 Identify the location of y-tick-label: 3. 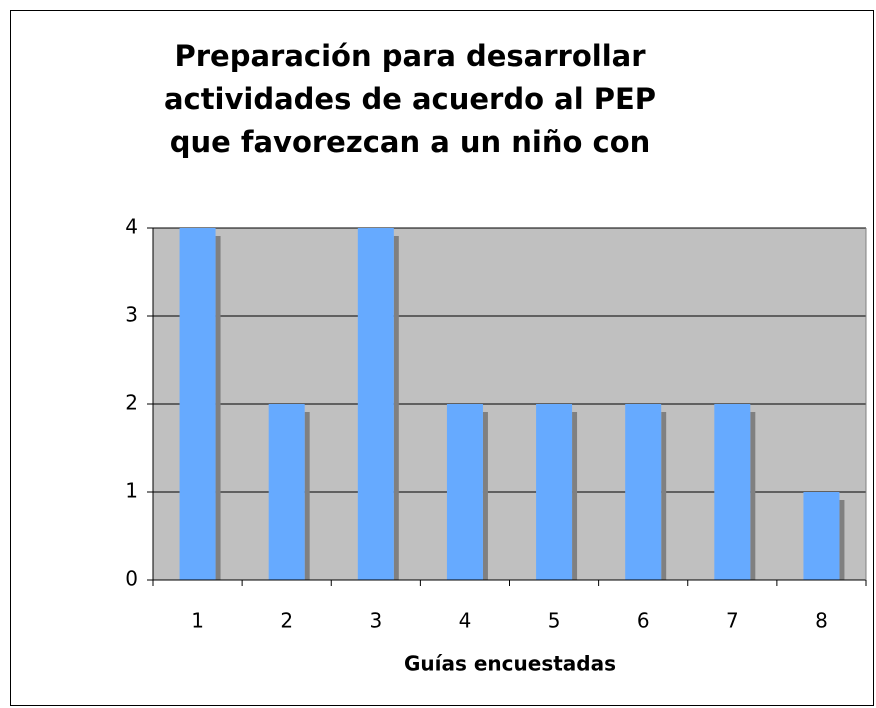
(131, 315).